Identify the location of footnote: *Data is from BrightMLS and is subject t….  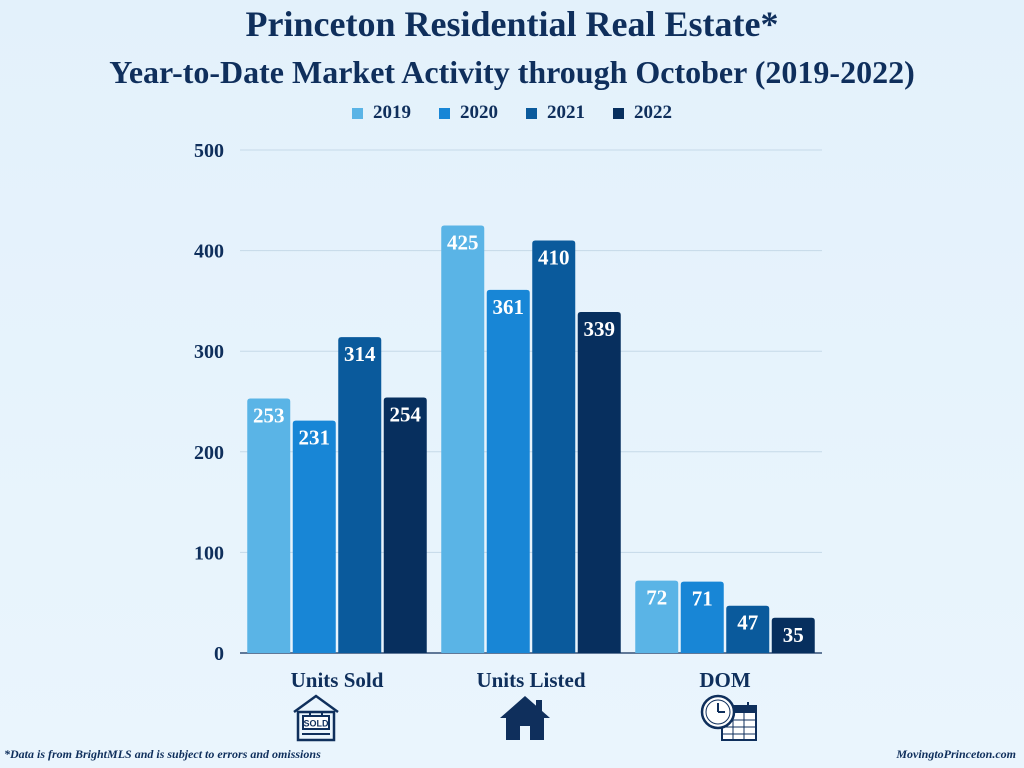
(162, 754).